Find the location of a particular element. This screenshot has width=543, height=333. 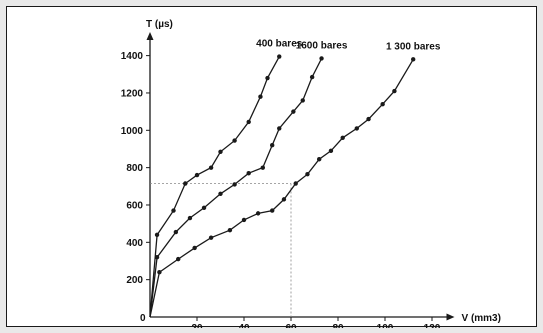

x-axis-title: V (mm3) is located at coordinates (481, 318).